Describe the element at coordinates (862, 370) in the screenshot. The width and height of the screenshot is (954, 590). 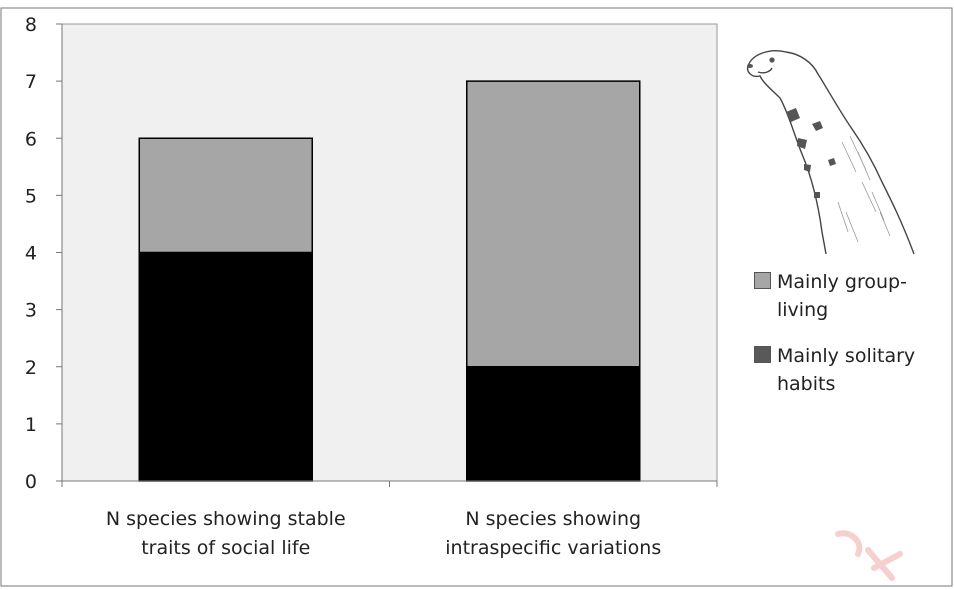
I see `legend-label-solitary: Mainly solitary habits` at that location.